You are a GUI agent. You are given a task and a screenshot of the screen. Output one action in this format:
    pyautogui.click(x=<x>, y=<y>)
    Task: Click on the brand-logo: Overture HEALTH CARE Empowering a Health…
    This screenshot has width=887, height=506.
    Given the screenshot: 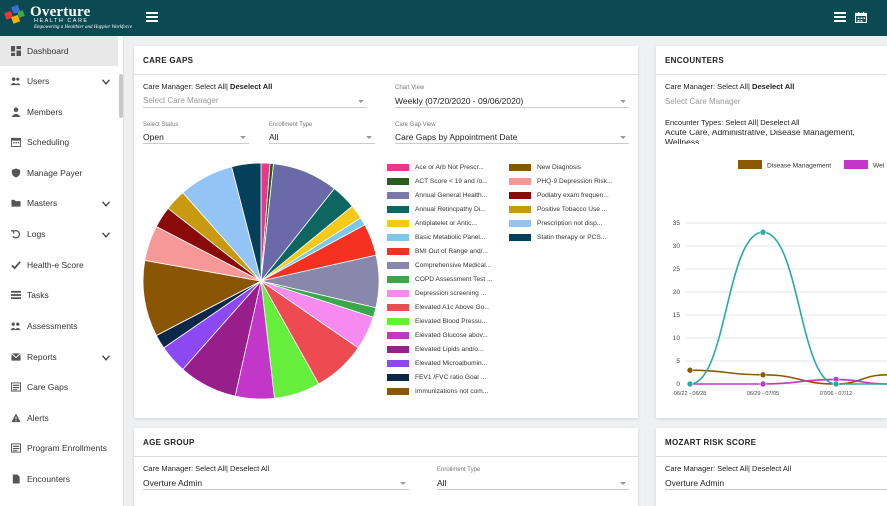 What is the action you would take?
    pyautogui.click(x=74, y=18)
    